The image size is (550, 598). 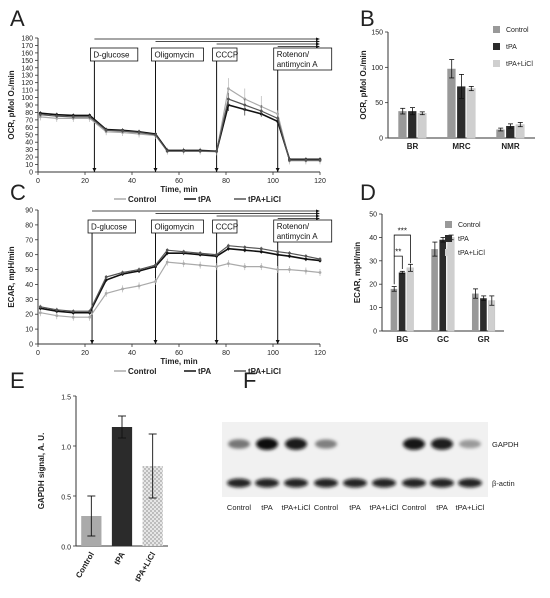 I want to click on bar-tpa+licl, so click(x=422, y=126).